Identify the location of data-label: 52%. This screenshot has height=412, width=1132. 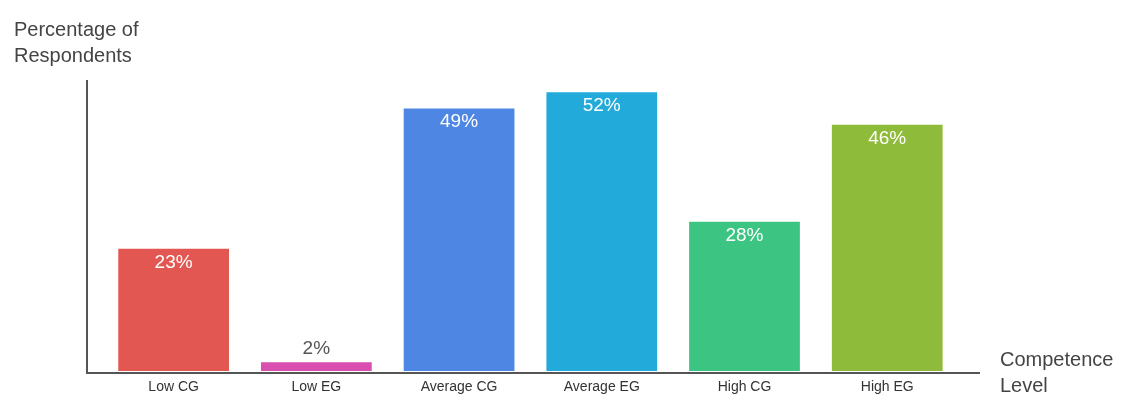
(601, 105).